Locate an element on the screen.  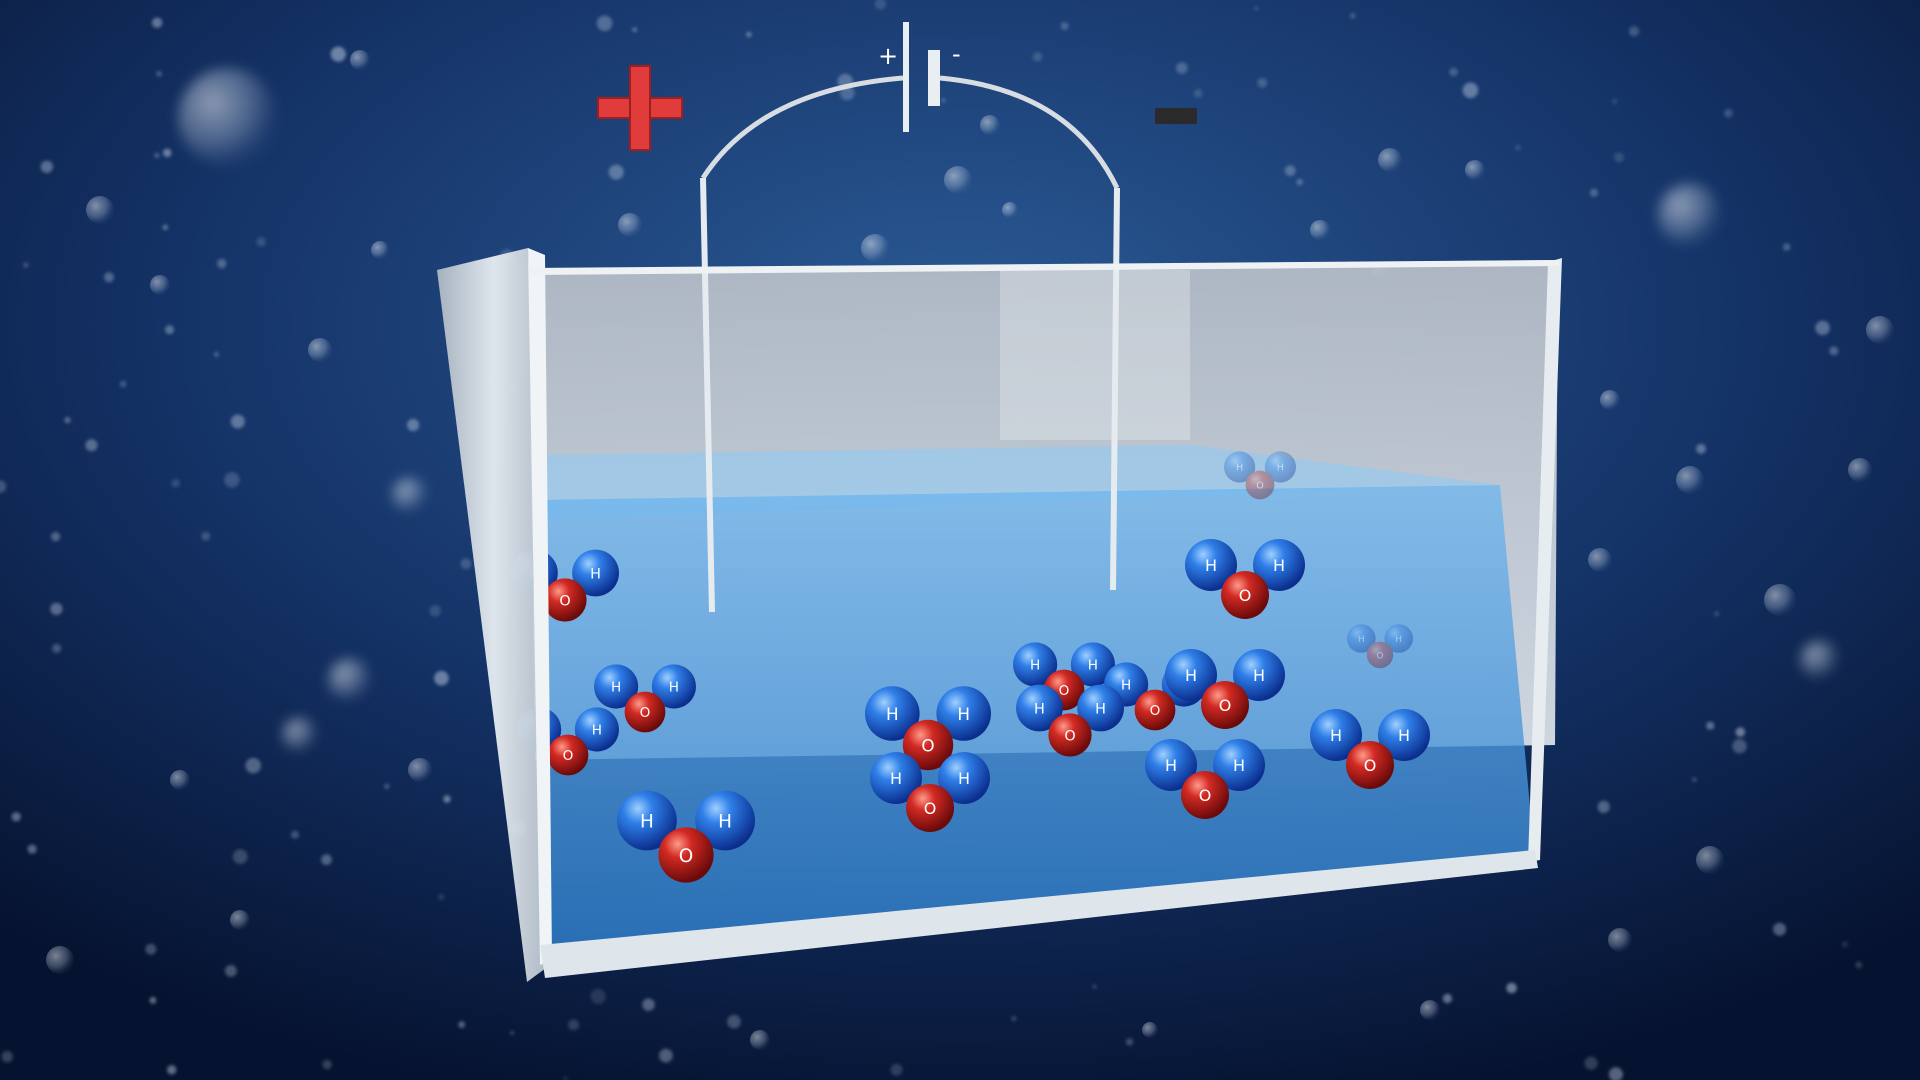
plus-sign-icon is located at coordinates (640, 108).